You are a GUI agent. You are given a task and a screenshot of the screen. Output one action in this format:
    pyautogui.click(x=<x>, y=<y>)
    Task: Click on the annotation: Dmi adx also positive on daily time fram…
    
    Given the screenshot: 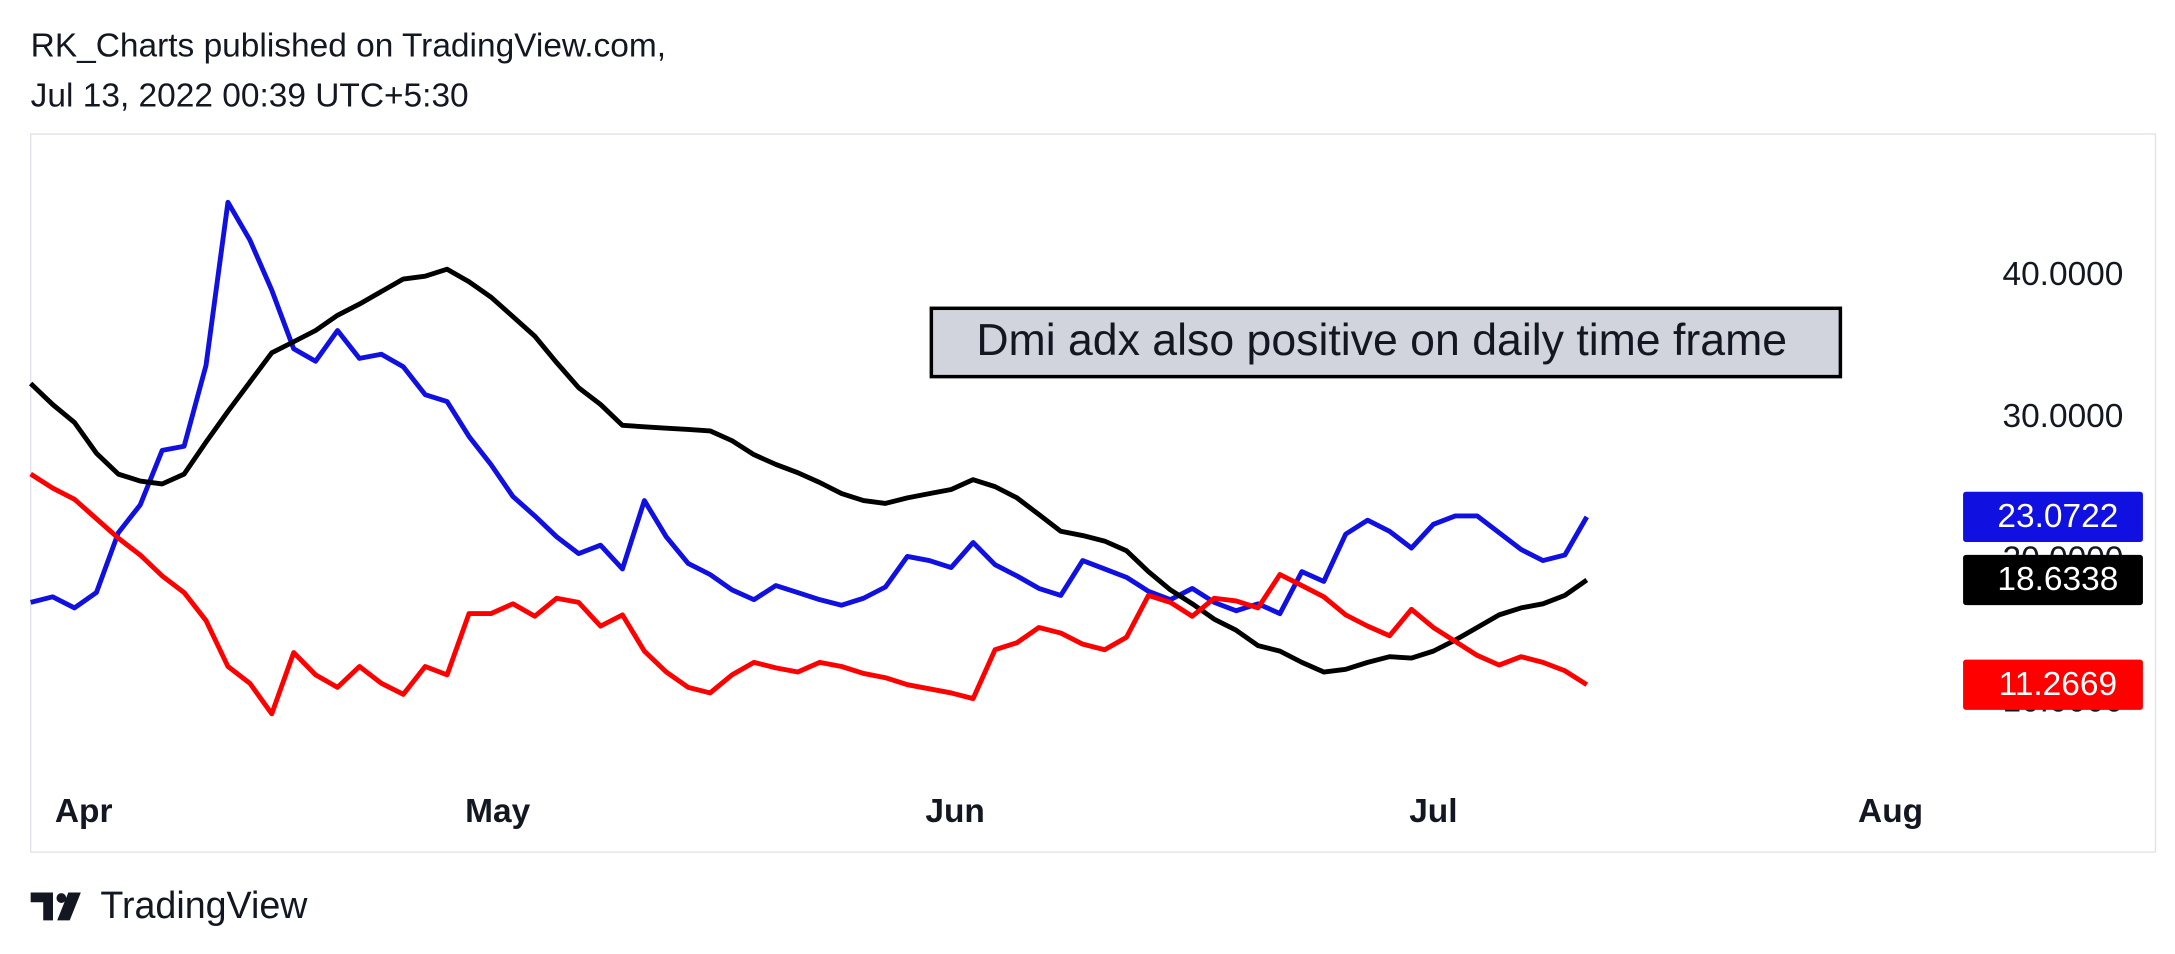 What is the action you would take?
    pyautogui.click(x=1381, y=340)
    